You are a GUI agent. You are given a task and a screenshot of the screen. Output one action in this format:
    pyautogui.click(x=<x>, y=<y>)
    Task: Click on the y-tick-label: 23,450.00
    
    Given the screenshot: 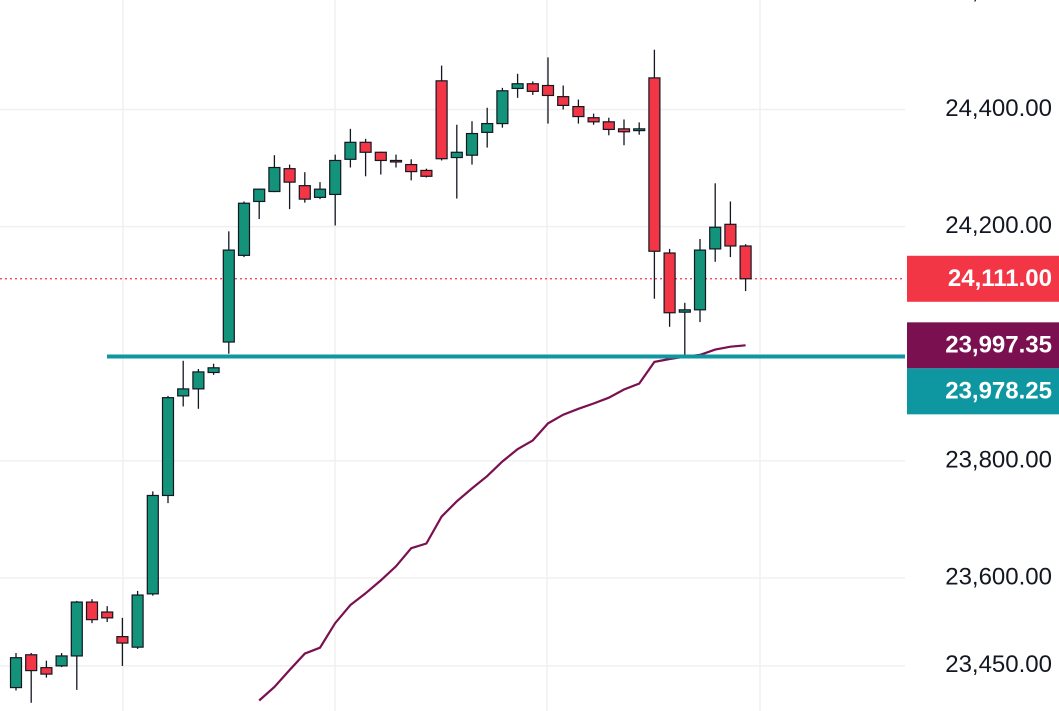 What is the action you would take?
    pyautogui.click(x=998, y=664)
    